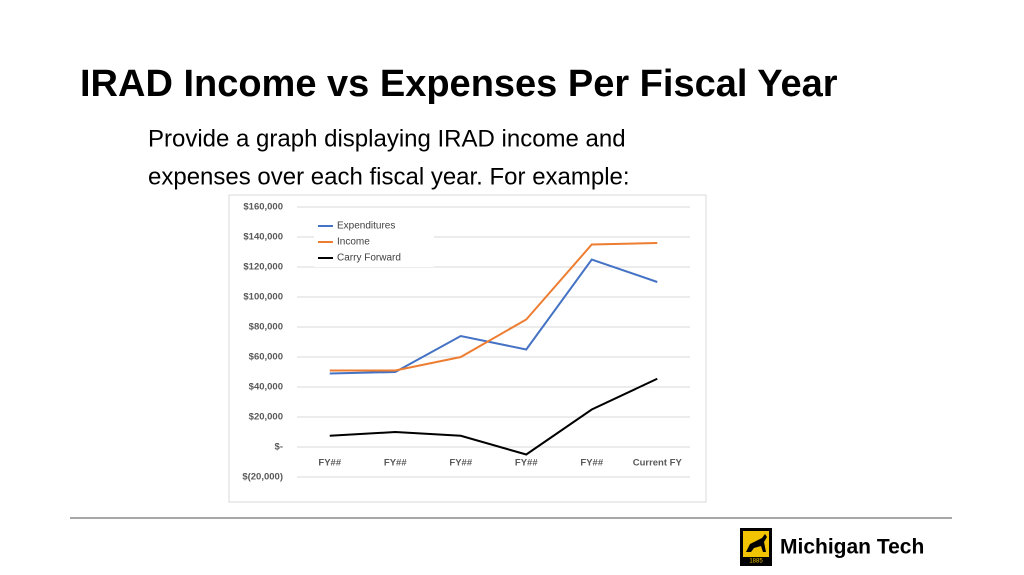 The width and height of the screenshot is (1024, 575). Describe the element at coordinates (369, 258) in the screenshot. I see `legend-label: Carry Forward` at that location.